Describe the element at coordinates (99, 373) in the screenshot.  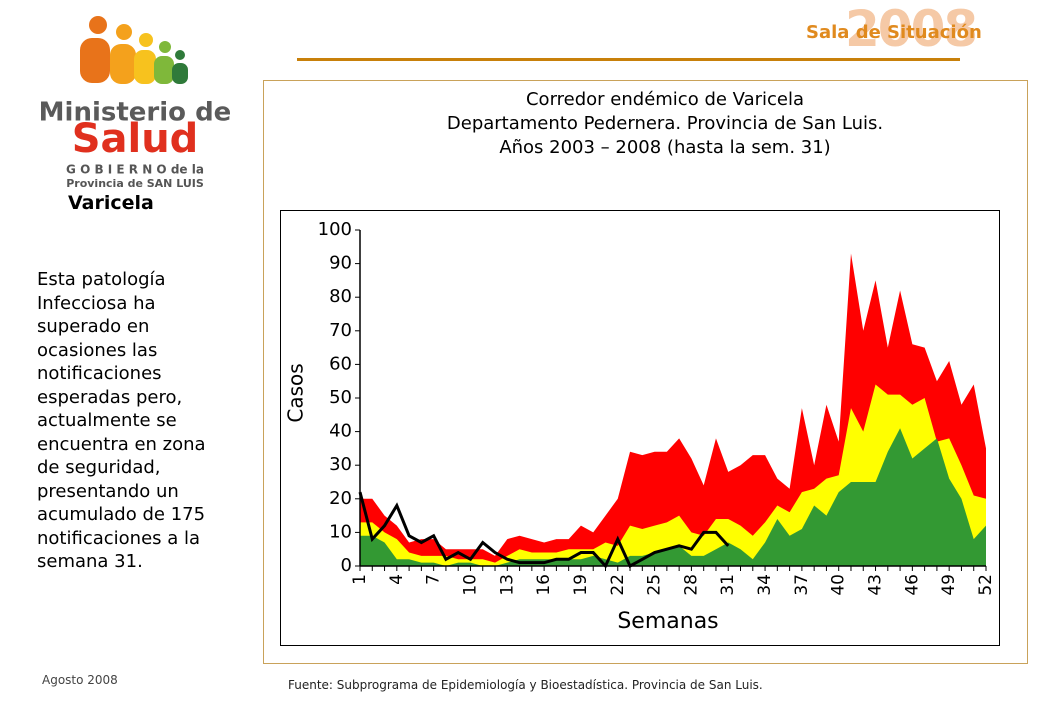
I see `body-line: notificaciones` at that location.